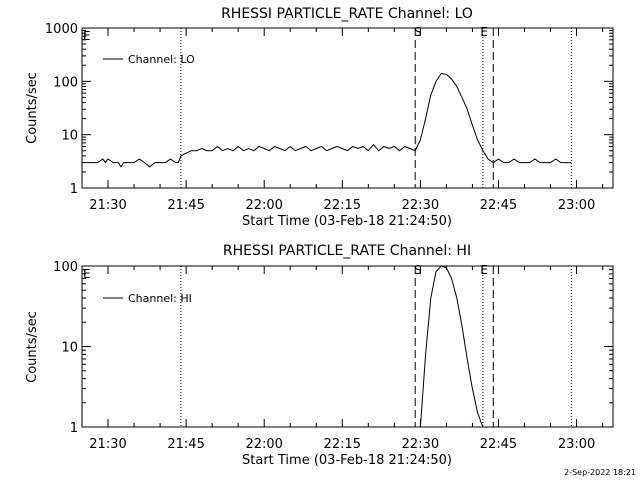 The width and height of the screenshot is (640, 480). Describe the element at coordinates (61, 29) in the screenshot. I see `top-y-tick-label: 1000` at that location.